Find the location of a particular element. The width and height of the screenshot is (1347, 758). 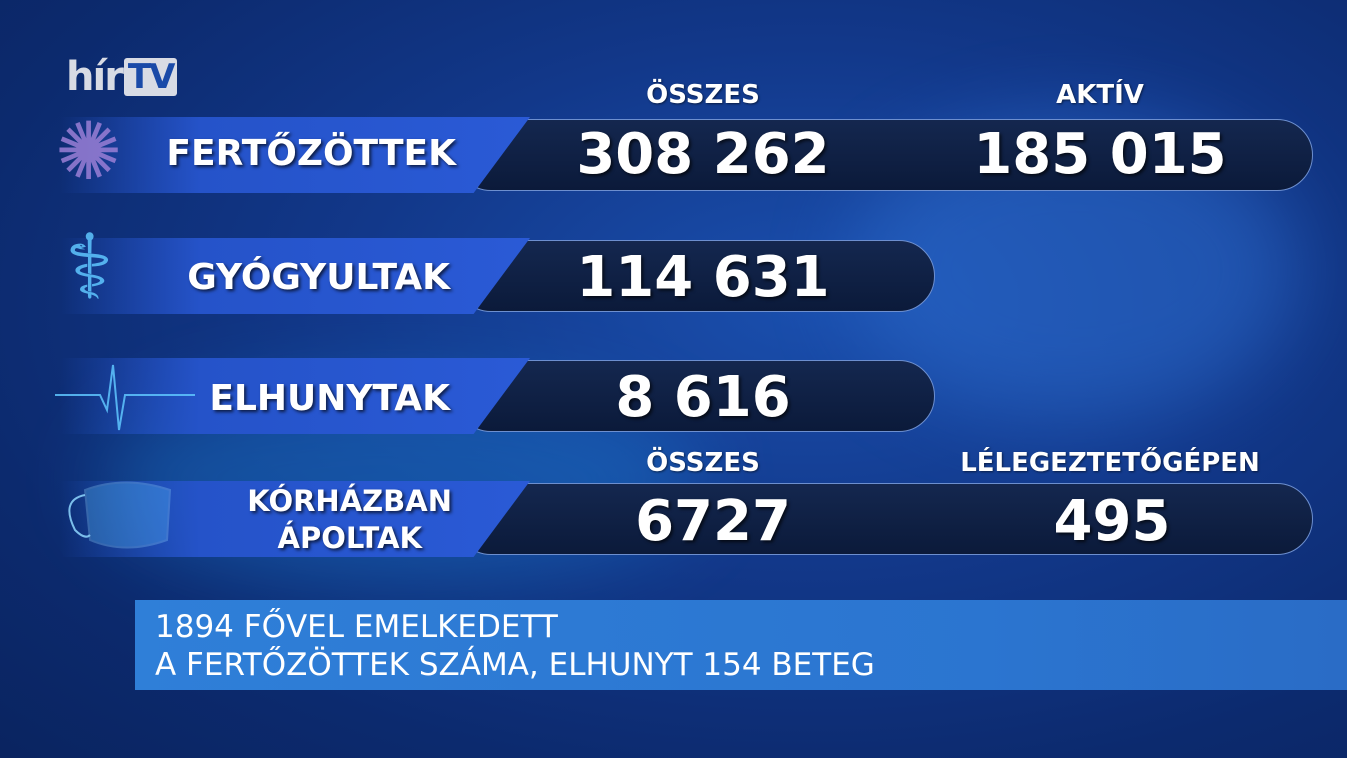

face-mask-icon is located at coordinates (120, 515).